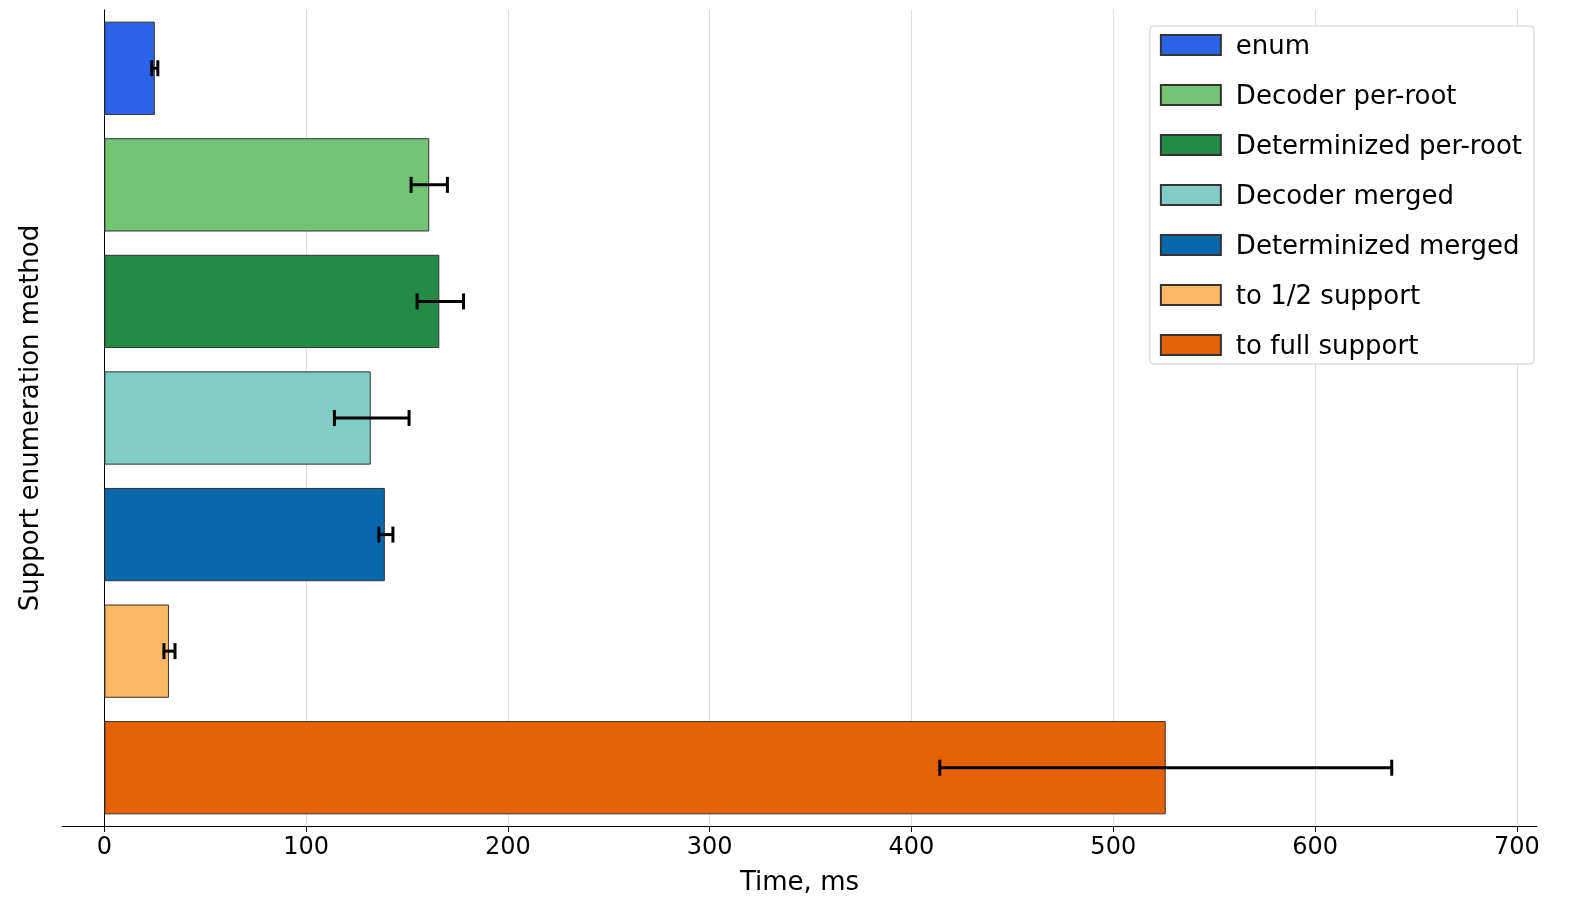 The image size is (1572, 924). Describe the element at coordinates (29, 418) in the screenshot. I see `y-axis-title: Support enumeration method` at that location.